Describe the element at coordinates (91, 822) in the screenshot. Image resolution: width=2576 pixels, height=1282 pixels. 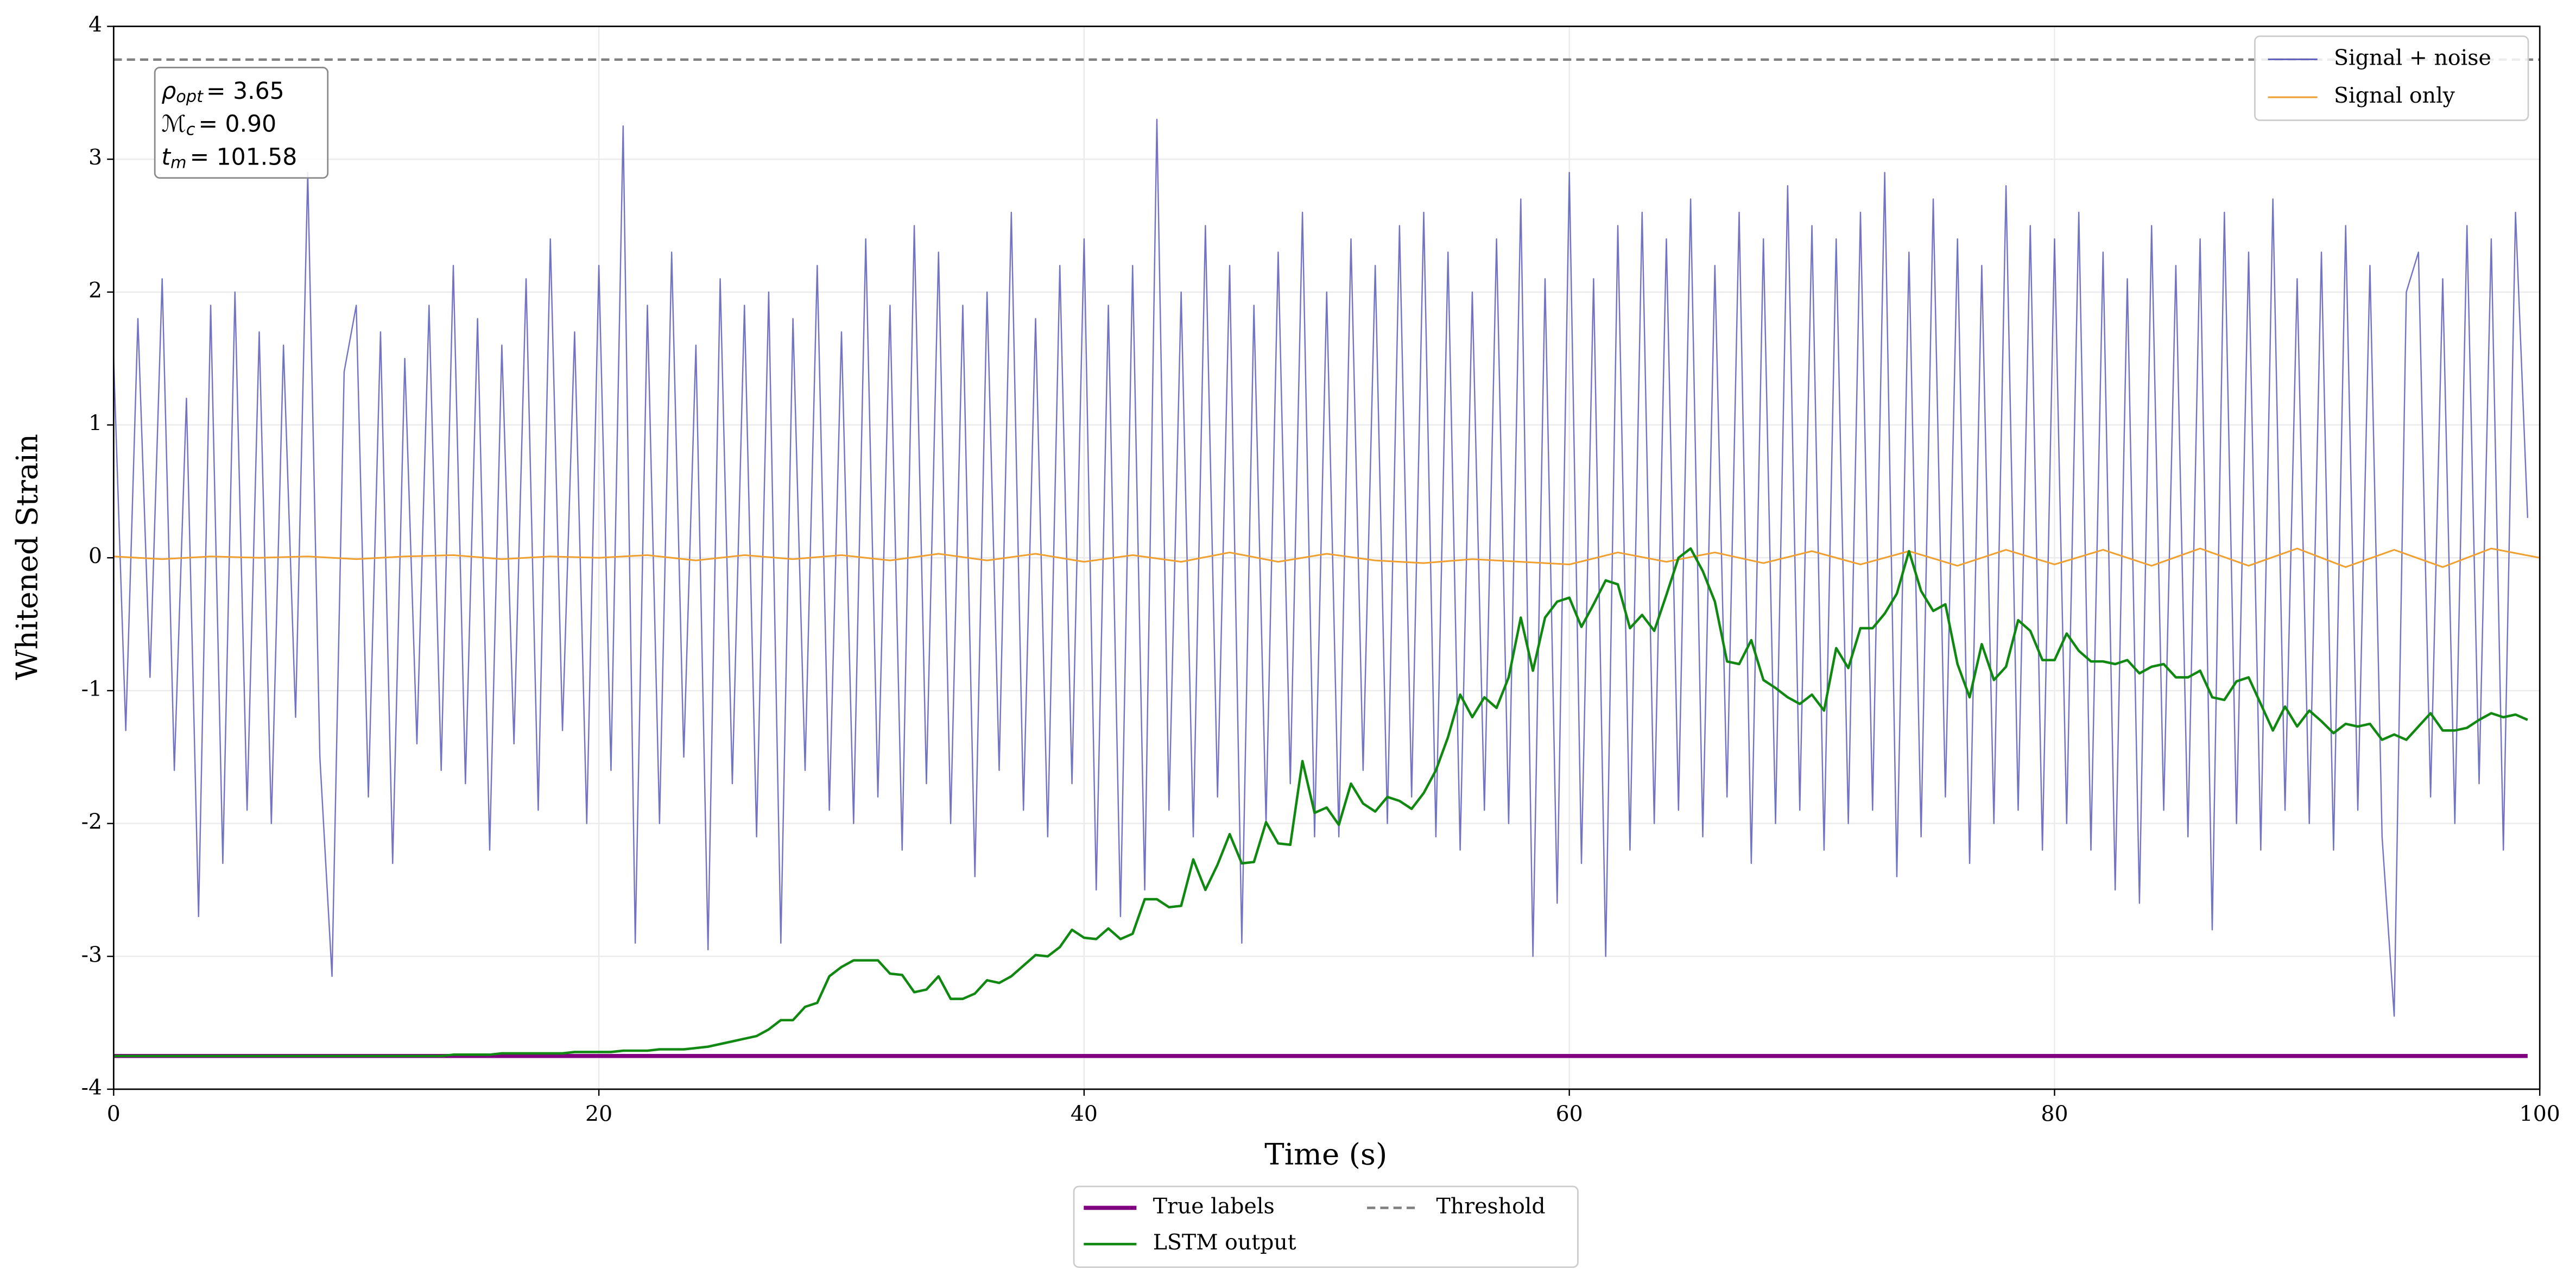
I see `y-tick-label: -2` at that location.